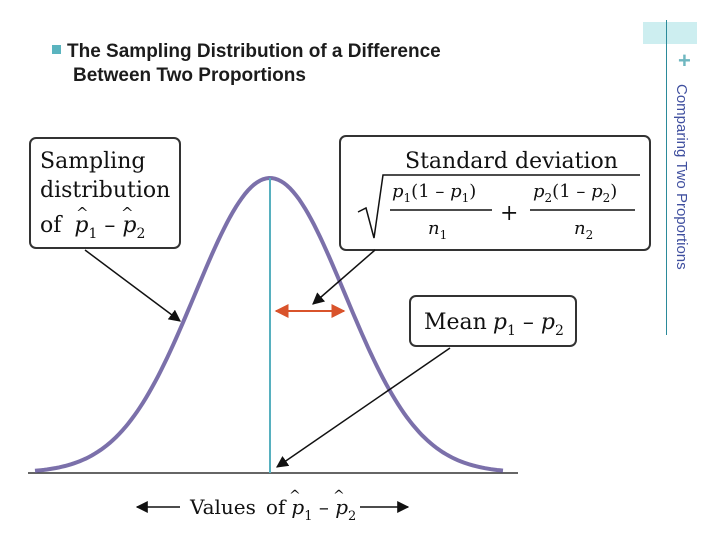 This screenshot has width=720, height=540. Describe the element at coordinates (344, 277) in the screenshot. I see `pointer-sd` at that location.